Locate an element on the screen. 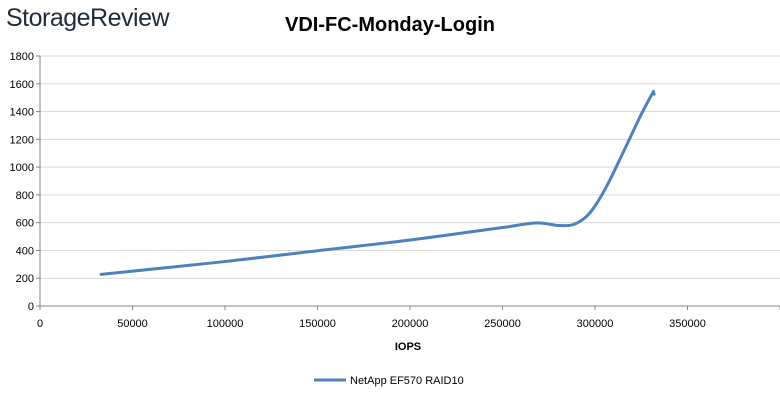 This screenshot has width=780, height=401. x-tick-label: 50000 is located at coordinates (132, 324).